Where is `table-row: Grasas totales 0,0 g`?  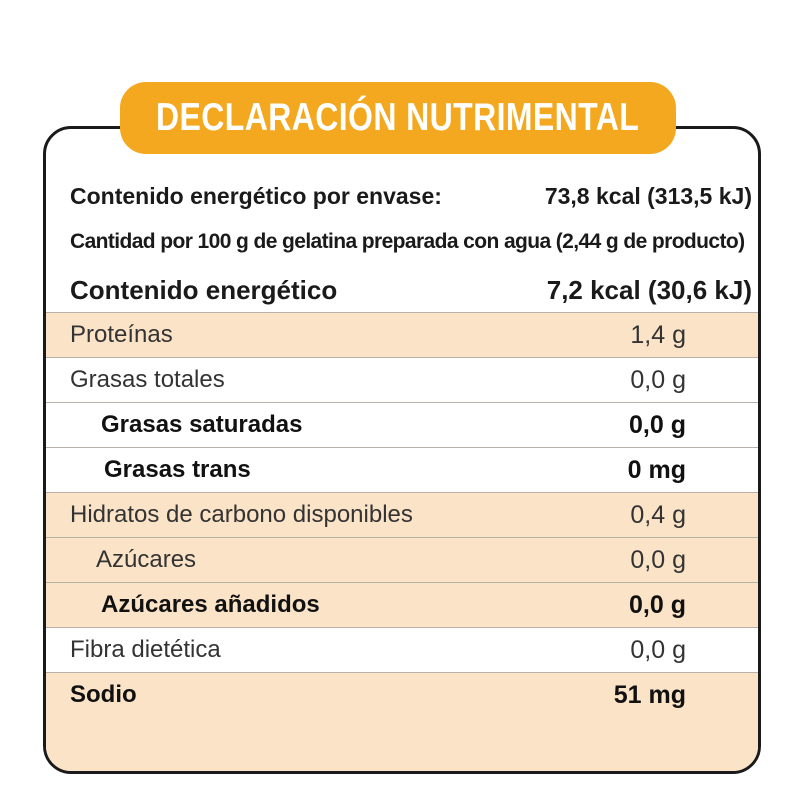 table-row: Grasas totales 0,0 g is located at coordinates (402, 379).